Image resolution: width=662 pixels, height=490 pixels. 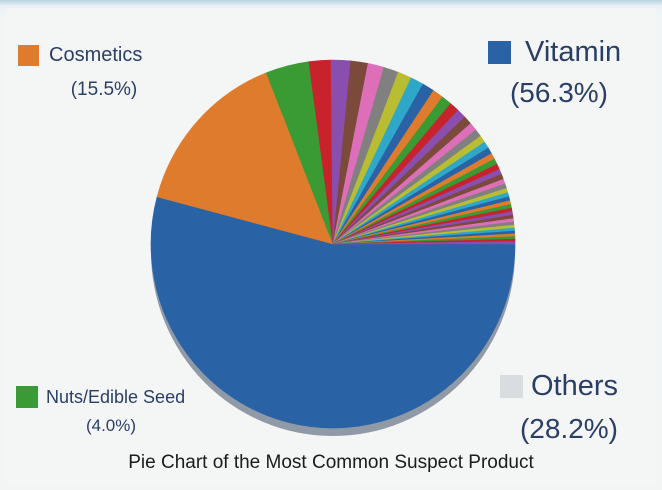 What do you see at coordinates (511, 386) in the screenshot?
I see `legend-swatch-others` at bounding box center [511, 386].